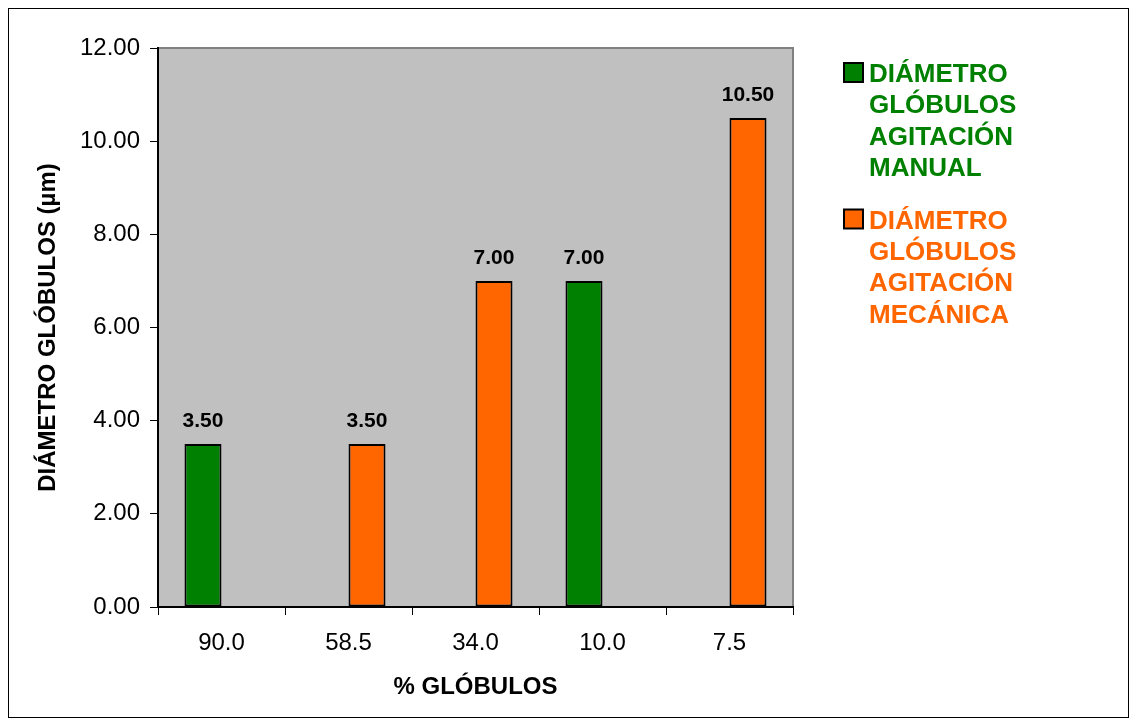  Describe the element at coordinates (109, 139) in the screenshot. I see `y-tick-label: 10.00` at that location.